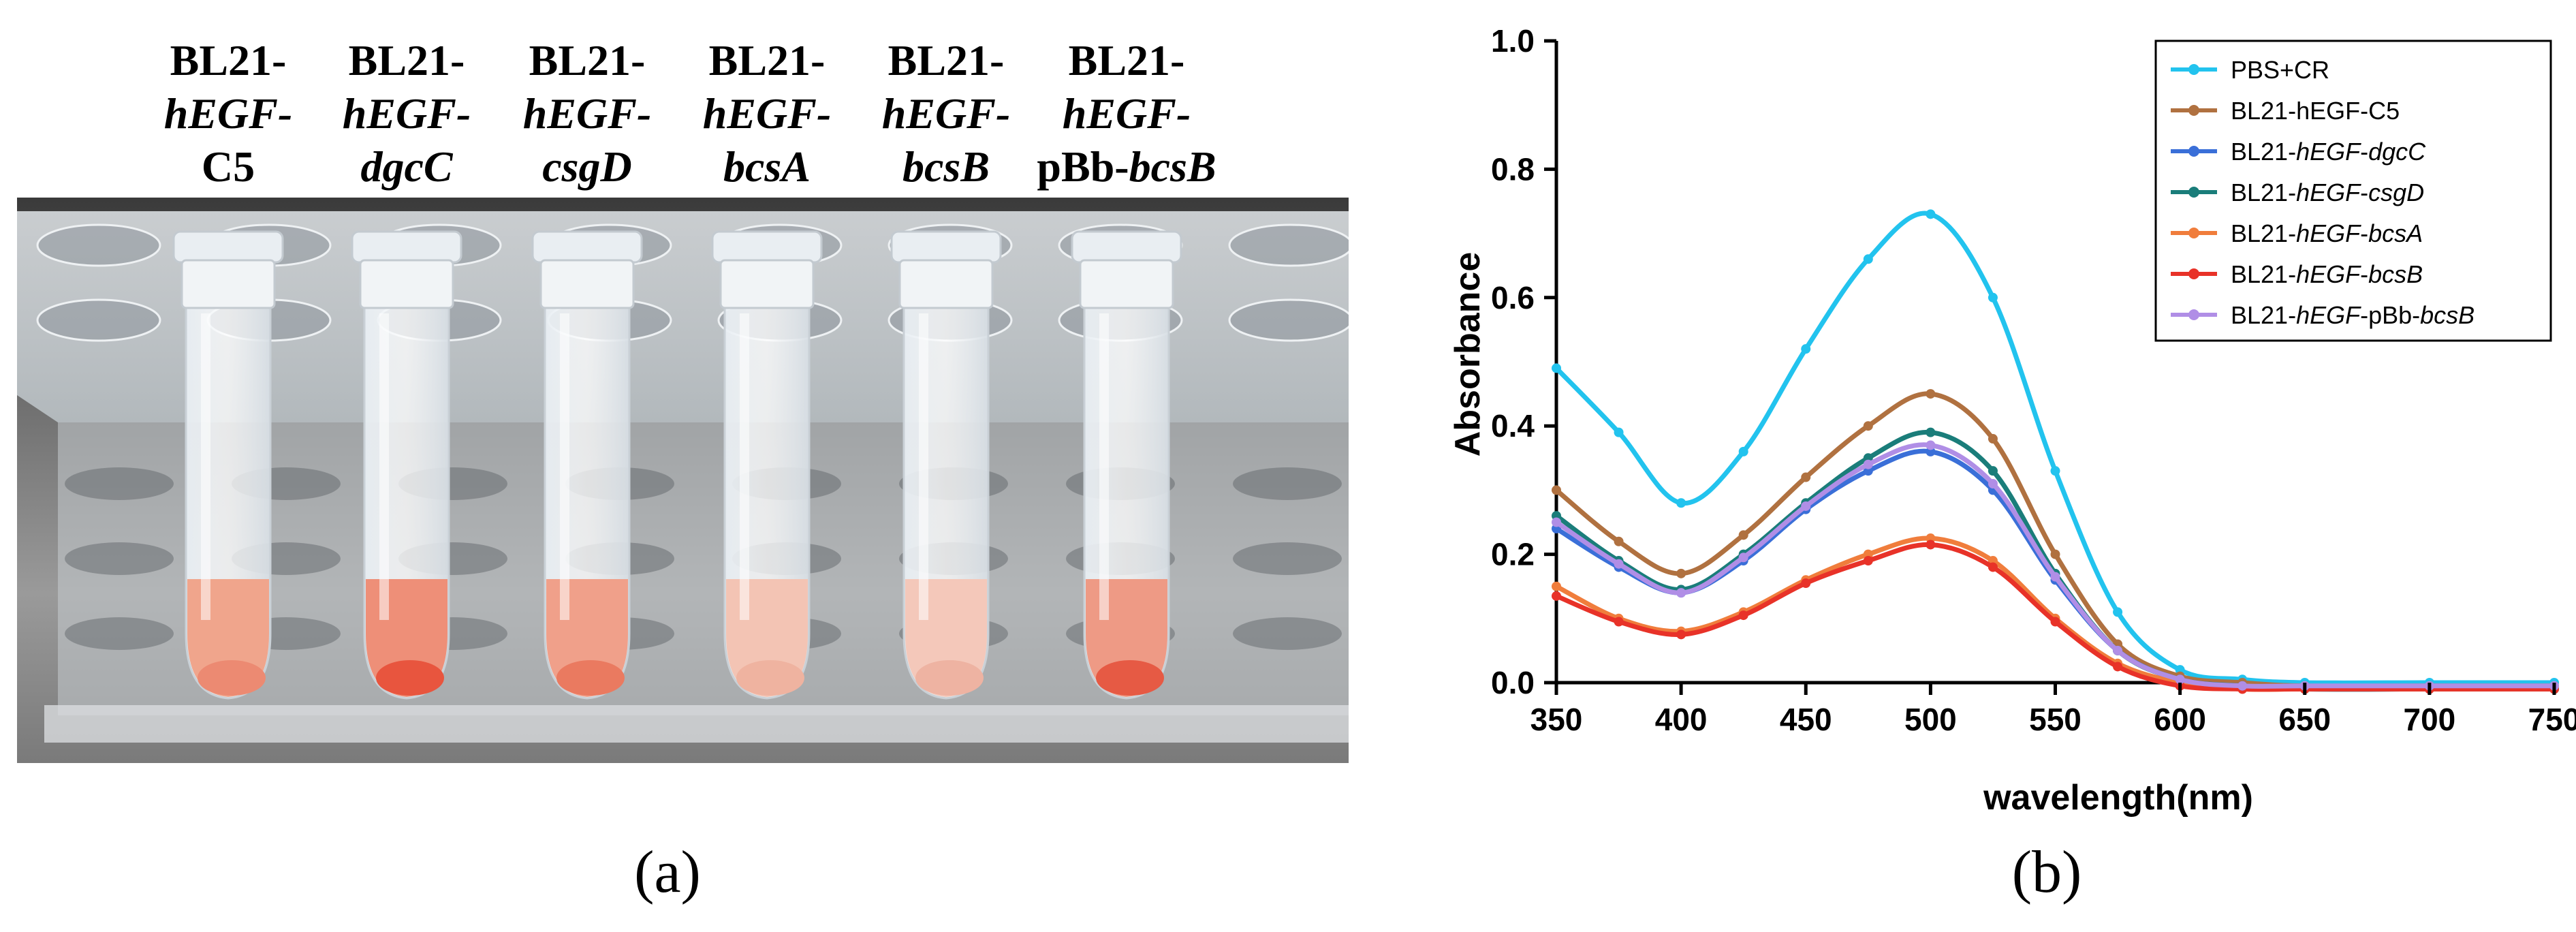 The image size is (2576, 932). I want to click on tube-label-4: BL21- hEGF-bcsA, so click(767, 113).